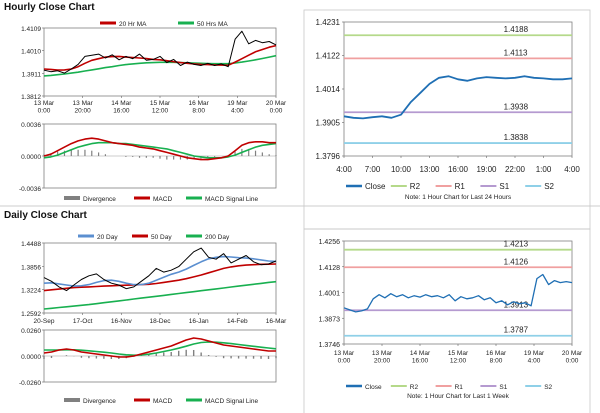 The image size is (600, 413). What do you see at coordinates (486, 169) in the screenshot?
I see `x-tick-label: 19:00` at bounding box center [486, 169].